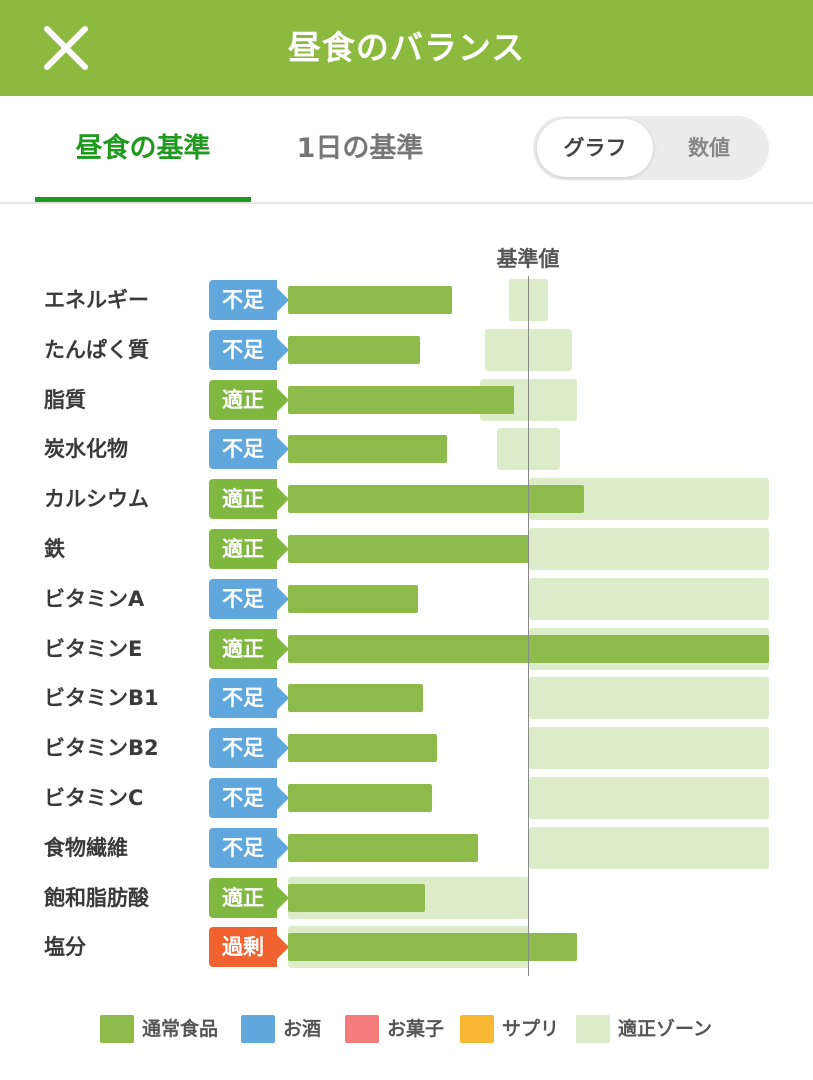  I want to click on reference-line, so click(528, 626).